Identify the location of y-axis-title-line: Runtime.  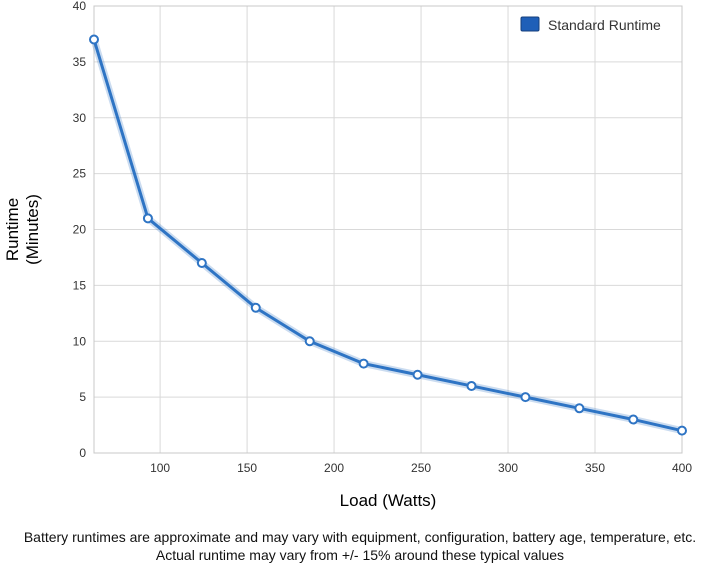
(12, 229).